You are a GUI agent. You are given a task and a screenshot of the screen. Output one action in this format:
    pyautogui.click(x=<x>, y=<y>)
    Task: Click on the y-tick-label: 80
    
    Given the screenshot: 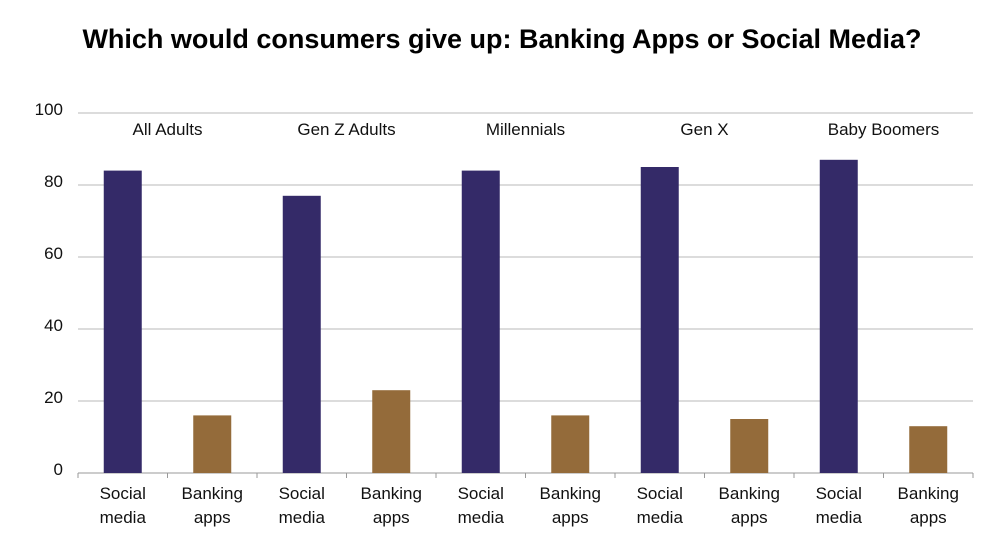 What is the action you would take?
    pyautogui.click(x=53, y=181)
    